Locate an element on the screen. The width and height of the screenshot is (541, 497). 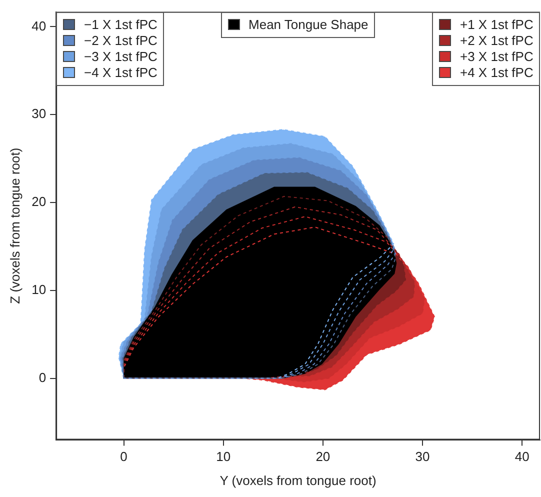
legend-label: +2 X 1st fPC is located at coordinates (497, 40).